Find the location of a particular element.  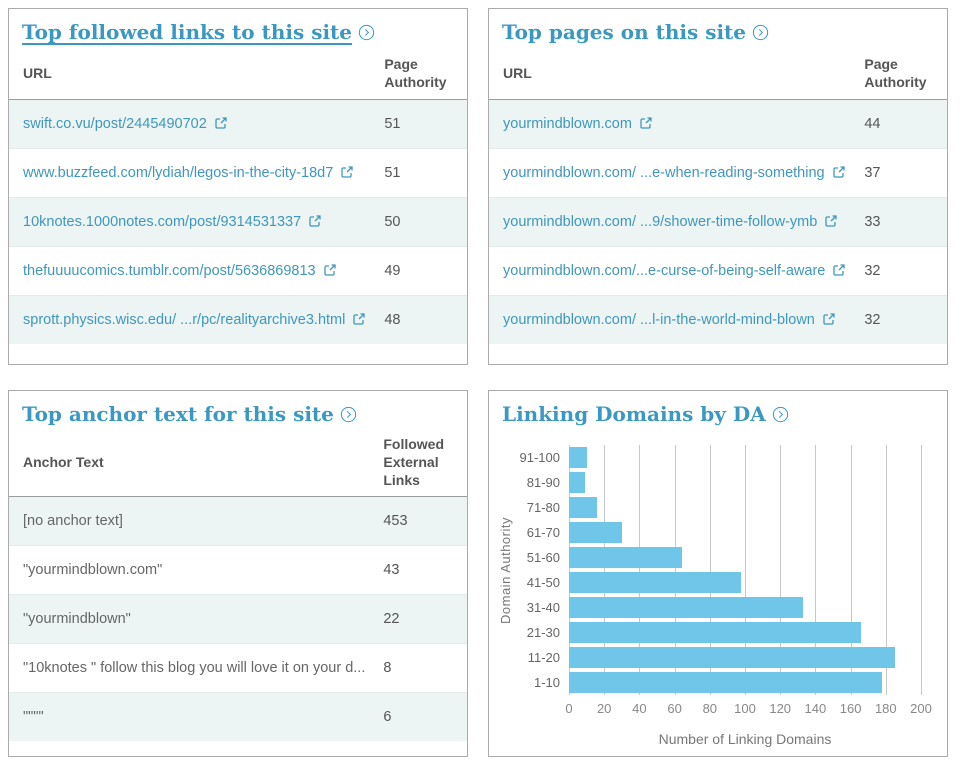

category-label: 81-90 is located at coordinates (543, 482).